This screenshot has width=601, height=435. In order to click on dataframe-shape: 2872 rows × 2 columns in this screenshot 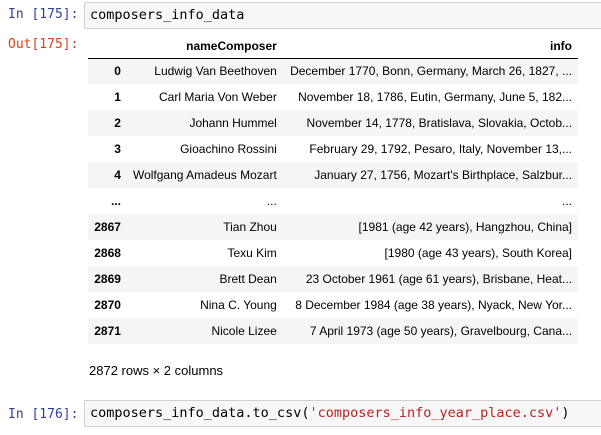, I will do `click(156, 370)`.